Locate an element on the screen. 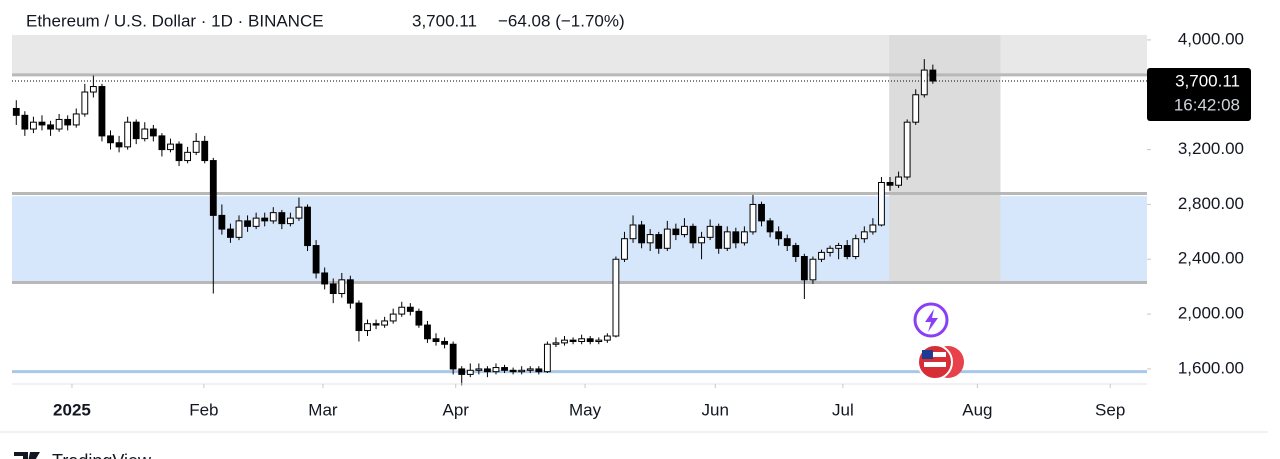 The image size is (1280, 459). flash-icon-bolt is located at coordinates (931, 320).